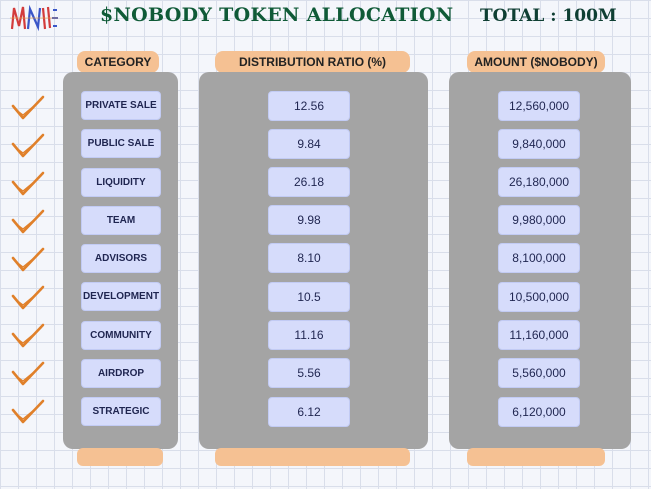 The height and width of the screenshot is (489, 651). I want to click on amount-cell: 9,840,000, so click(539, 144).